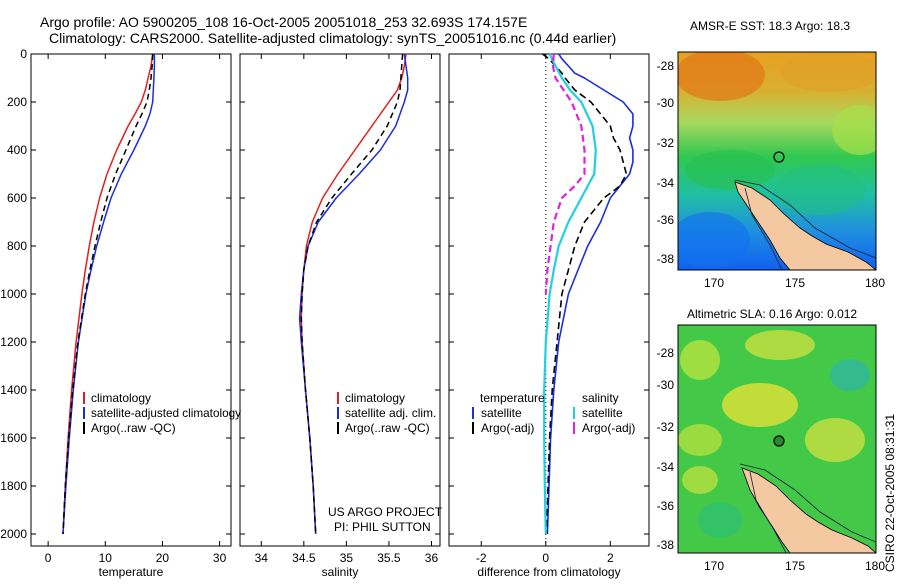 This screenshot has height=585, width=900. I want to click on sst-xtick: 180, so click(875, 283).